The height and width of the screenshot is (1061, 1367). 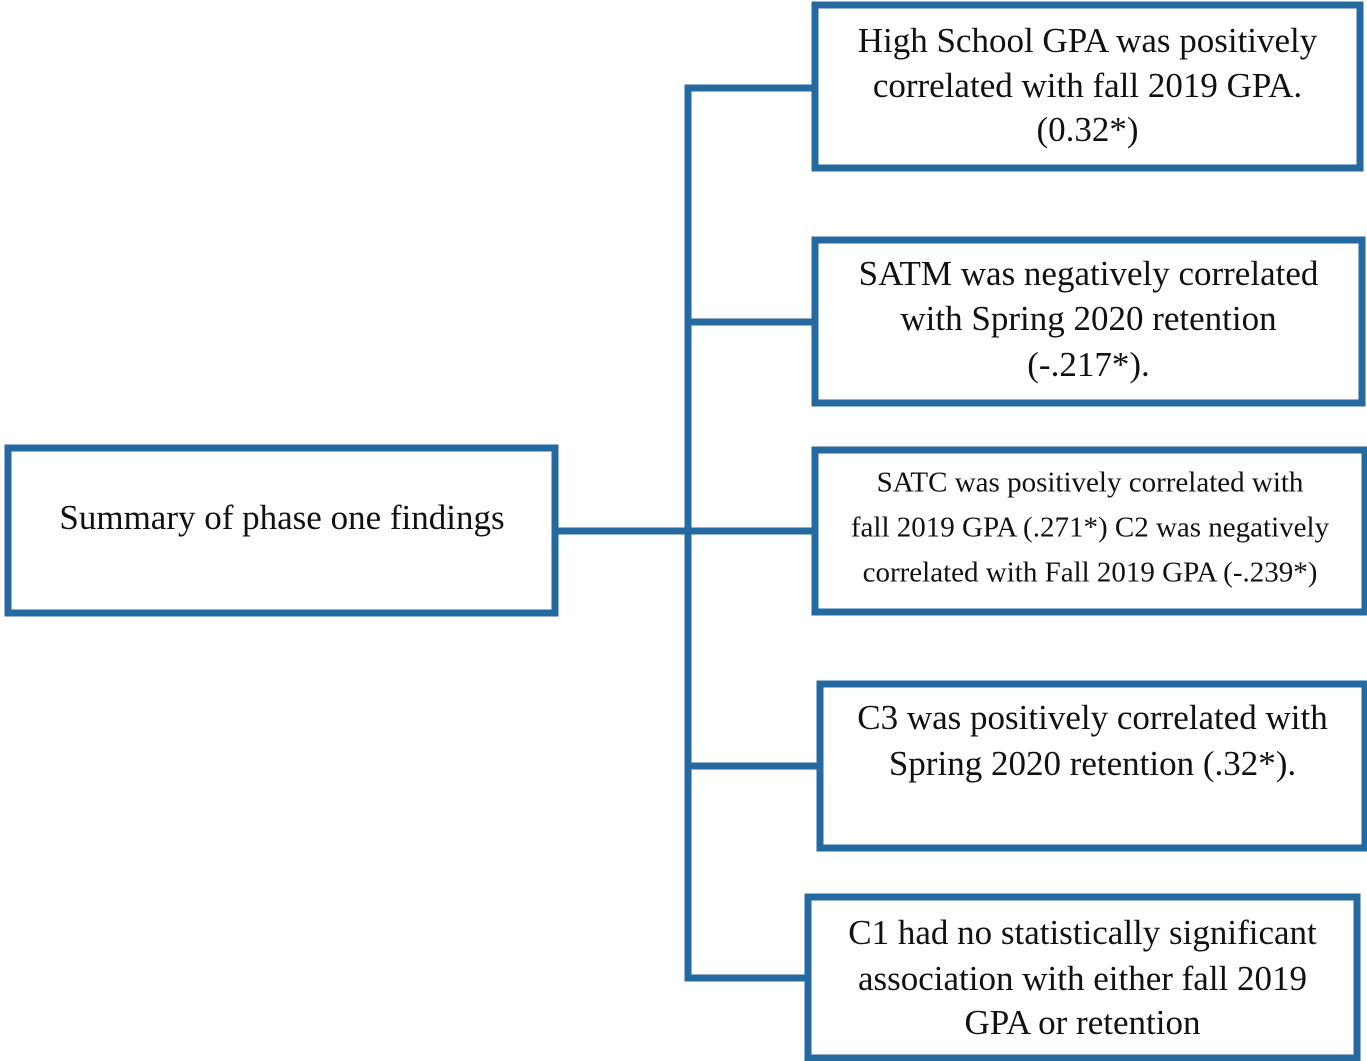 I want to click on node-text: C3 was positively correlated with, so click(x=1092, y=717).